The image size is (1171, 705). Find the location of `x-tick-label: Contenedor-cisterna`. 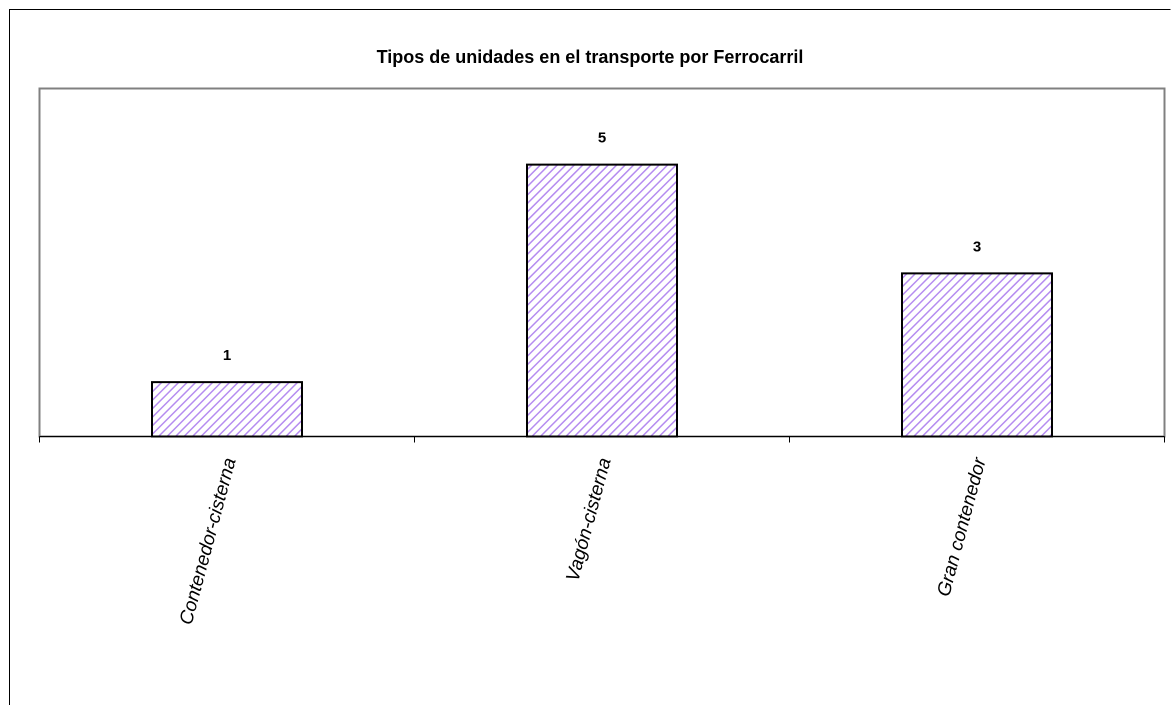

x-tick-label: Contenedor-cisterna is located at coordinates (208, 541).